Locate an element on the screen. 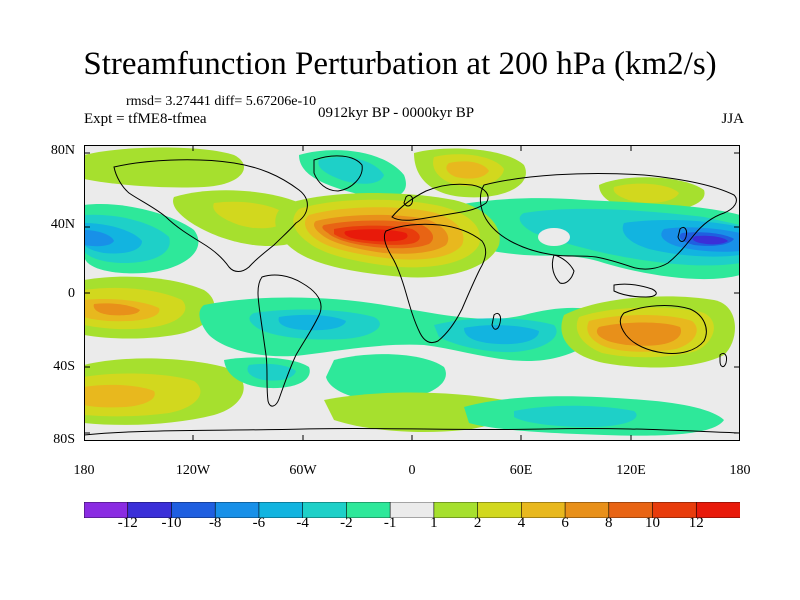 This screenshot has width=800, height=600. coast-antarctica is located at coordinates (412, 431).